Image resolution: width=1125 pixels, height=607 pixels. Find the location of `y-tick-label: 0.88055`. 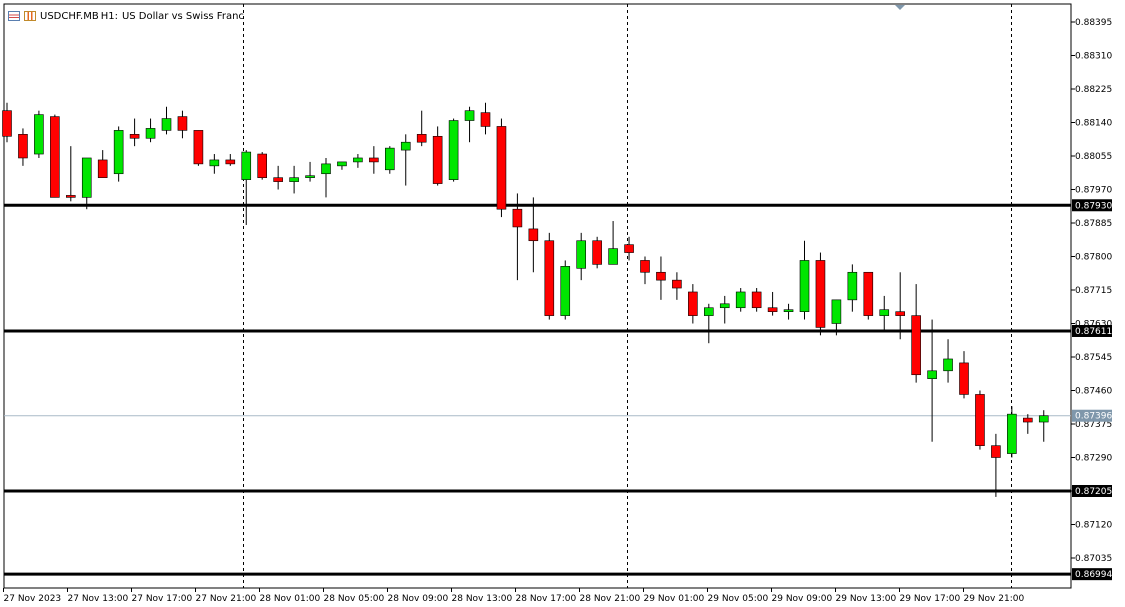

y-tick-label: 0.88055 is located at coordinates (1093, 157).